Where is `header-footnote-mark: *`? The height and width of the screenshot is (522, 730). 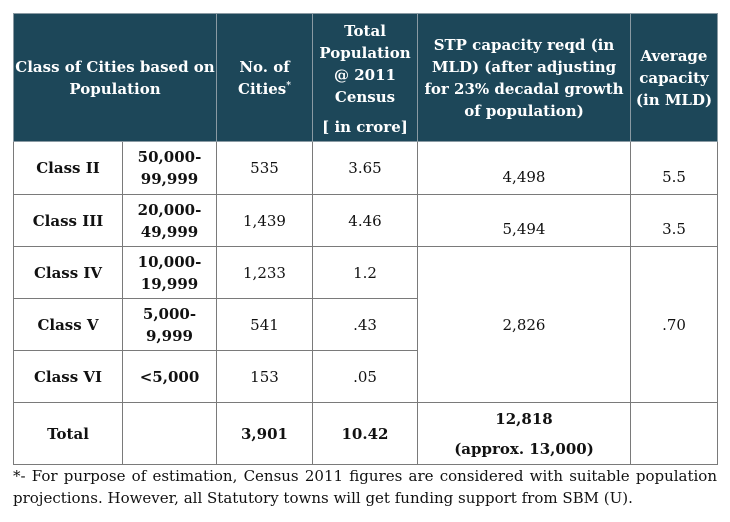
header-footnote-mark: * is located at coordinates (288, 85).